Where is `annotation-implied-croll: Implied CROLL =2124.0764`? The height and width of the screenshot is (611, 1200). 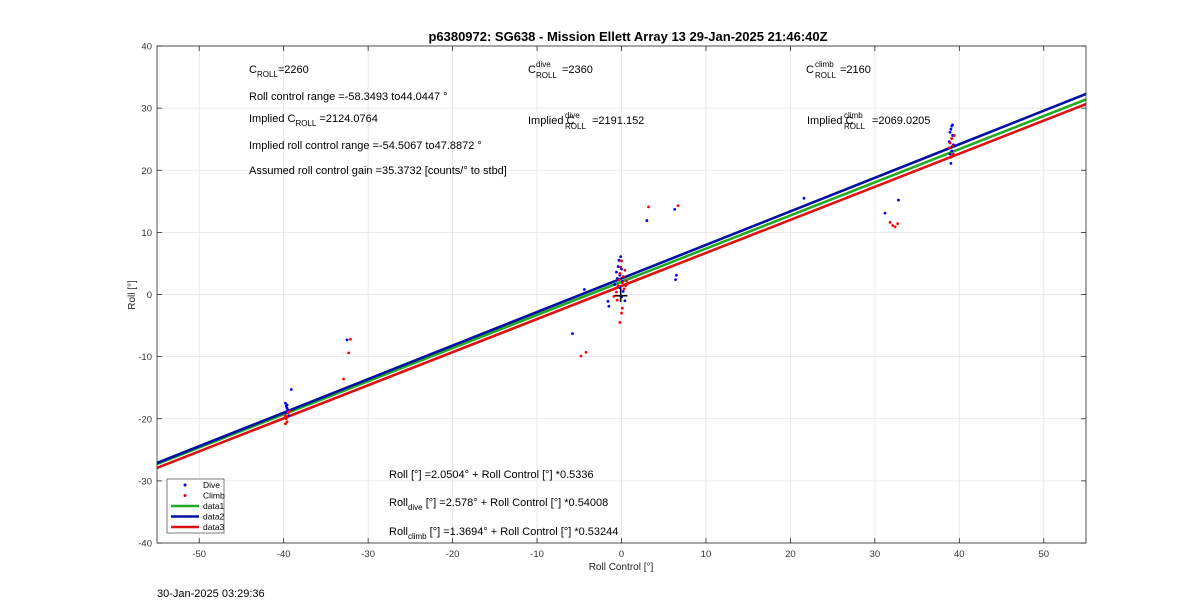
annotation-implied-croll: Implied CROLL =2124.0764 is located at coordinates (313, 120).